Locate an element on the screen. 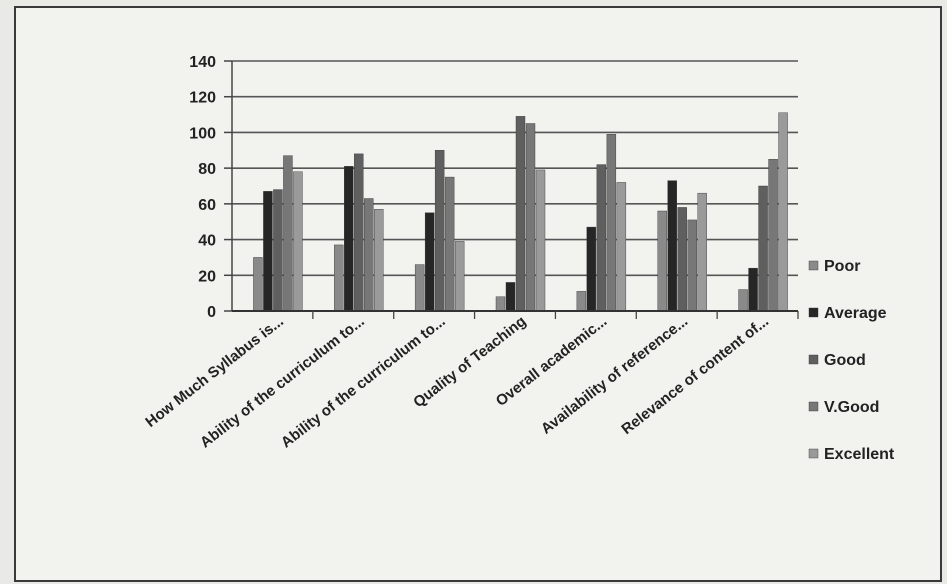  y-tick-label: 140 is located at coordinates (202, 62).